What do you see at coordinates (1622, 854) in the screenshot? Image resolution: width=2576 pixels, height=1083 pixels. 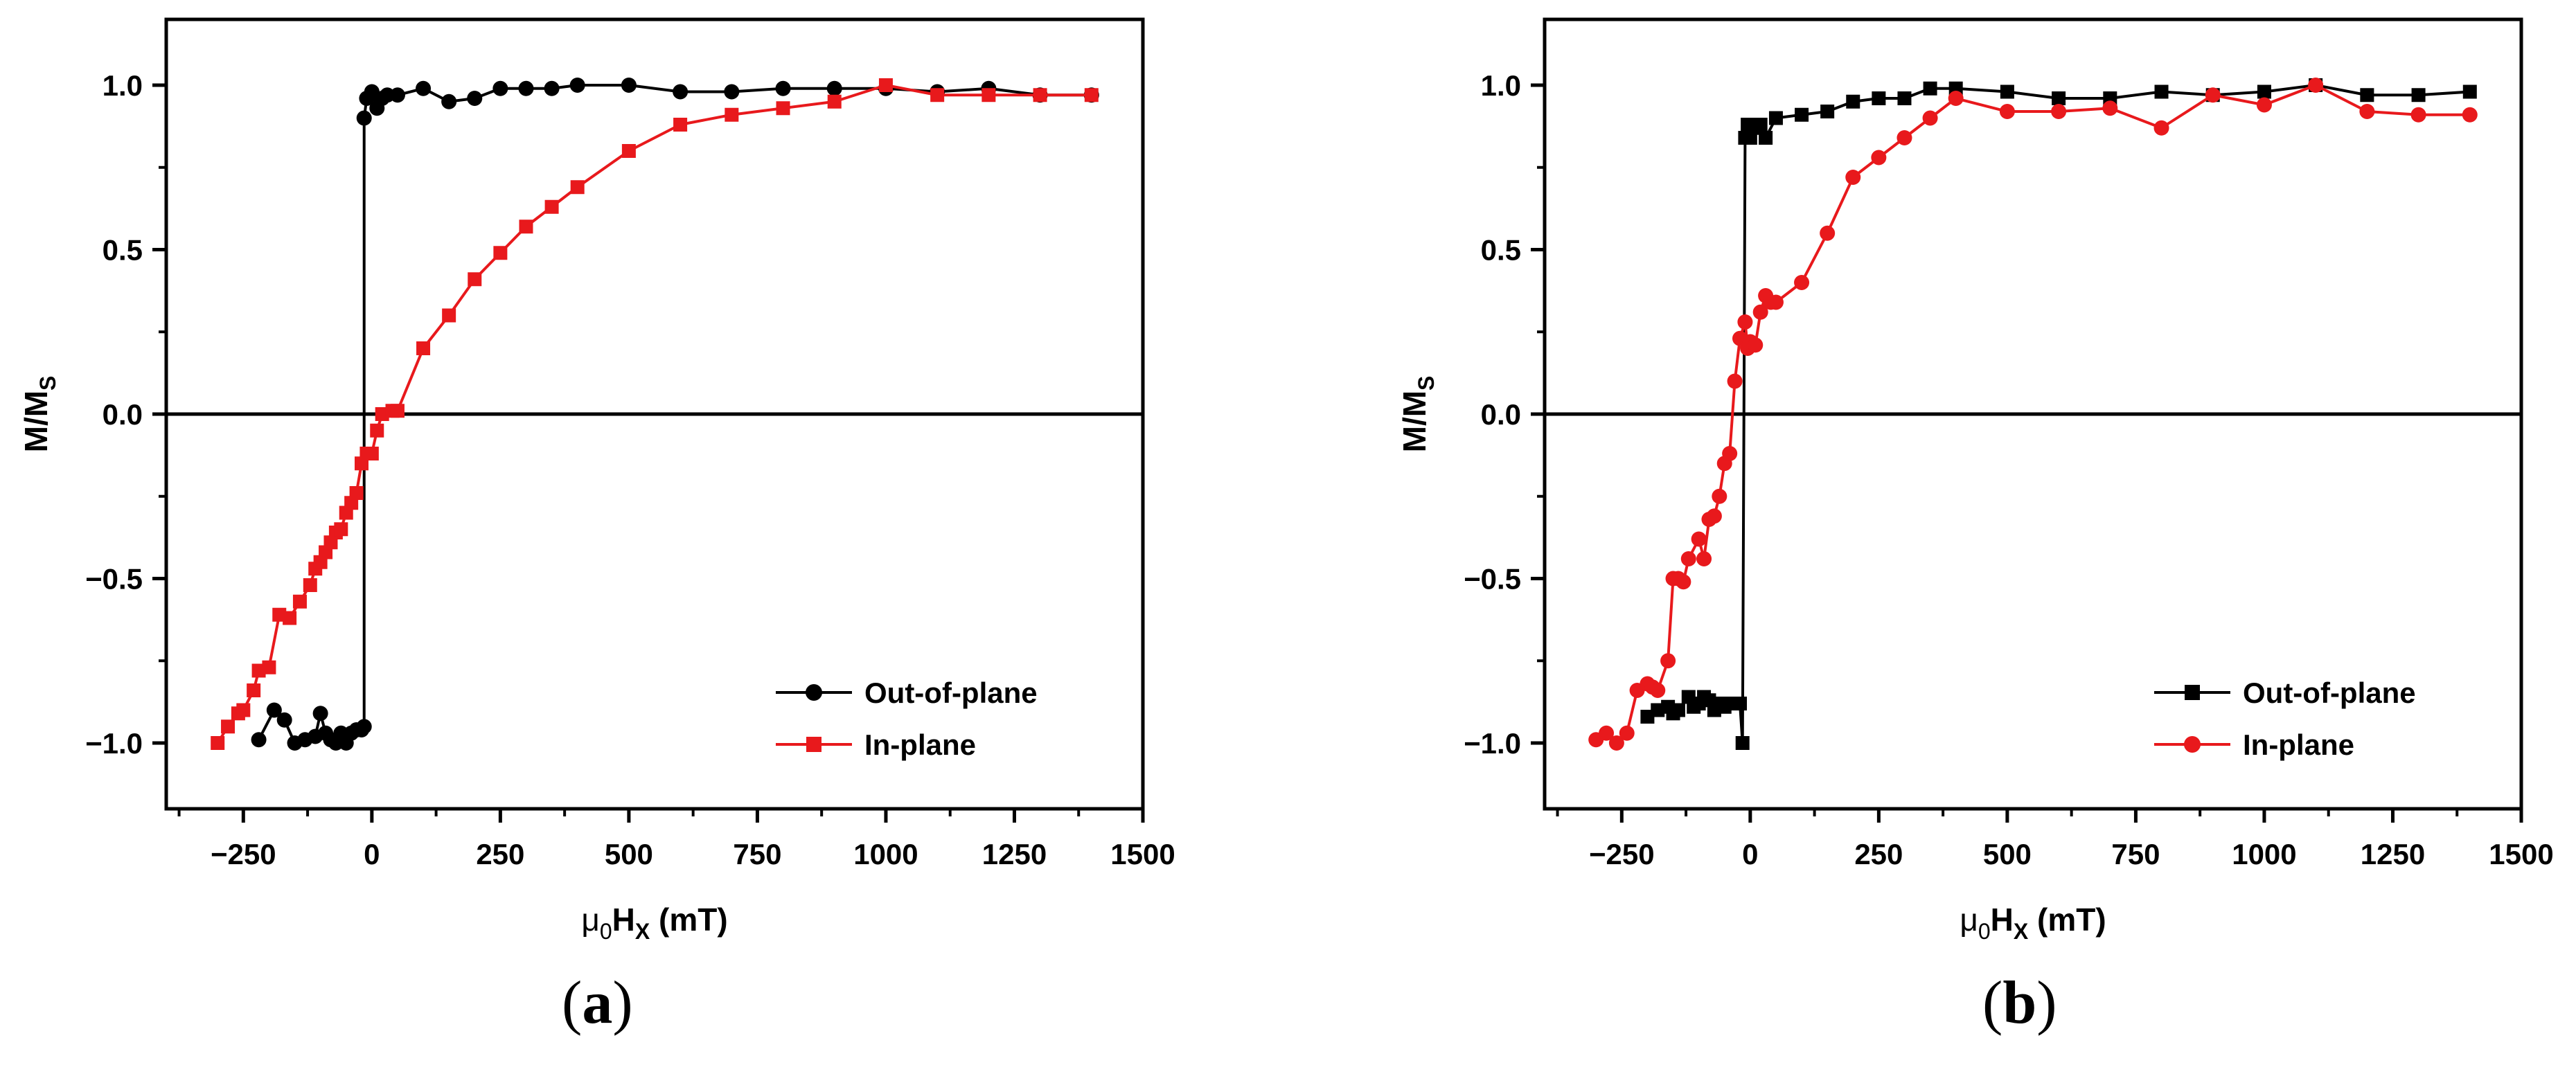 I see `x-tick-label: −250` at bounding box center [1622, 854].